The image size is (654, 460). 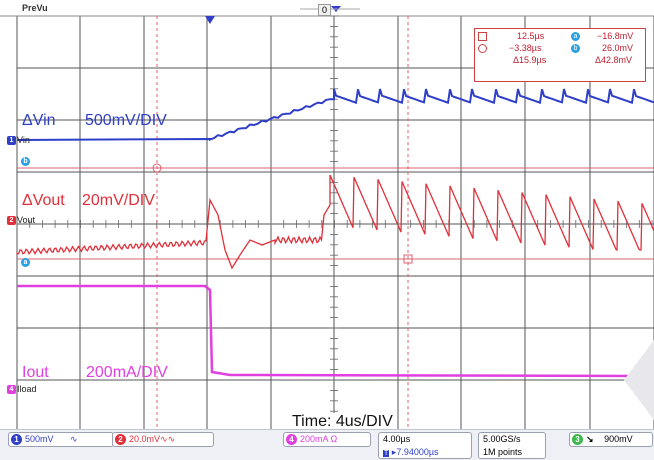 What do you see at coordinates (618, 48) in the screenshot?
I see `cursor-v2-value: 26.0mV` at bounding box center [618, 48].